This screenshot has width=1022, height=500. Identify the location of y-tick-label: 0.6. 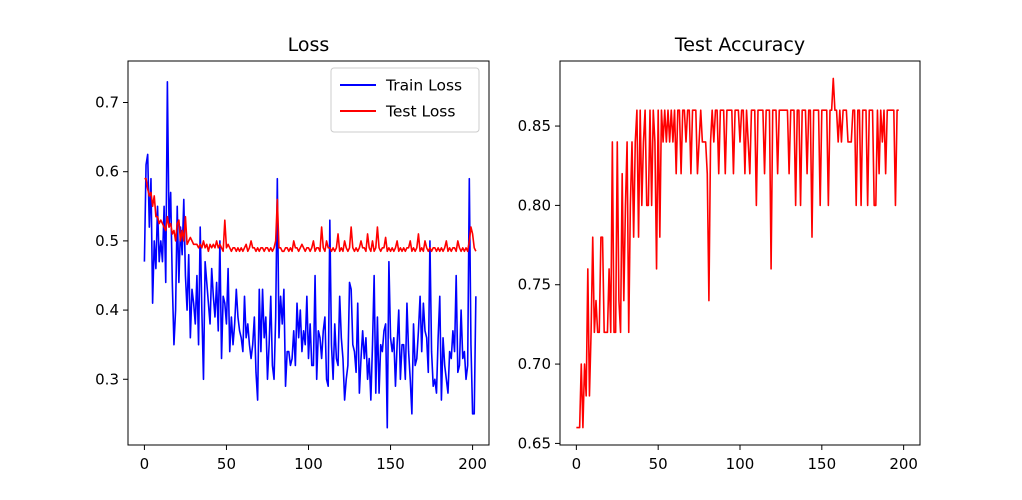
(107, 172).